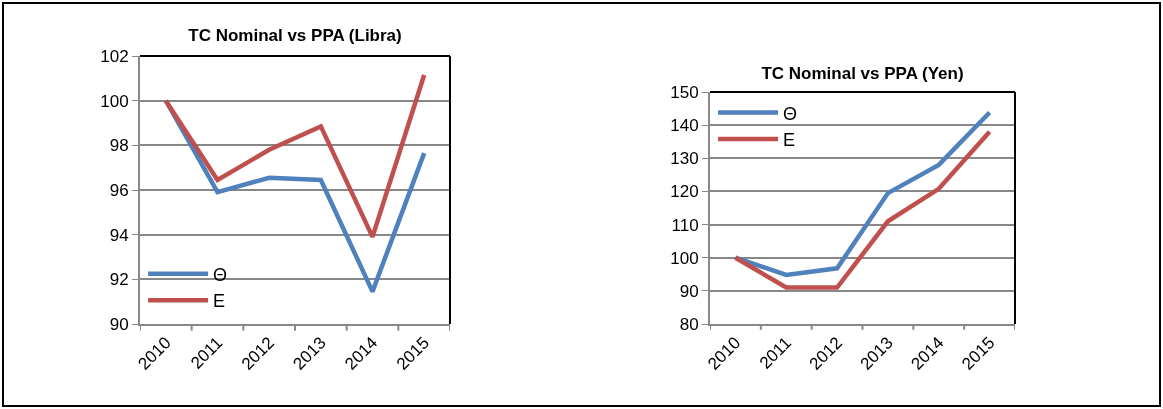  Describe the element at coordinates (119, 190) in the screenshot. I see `y-tick-label: 96` at that location.